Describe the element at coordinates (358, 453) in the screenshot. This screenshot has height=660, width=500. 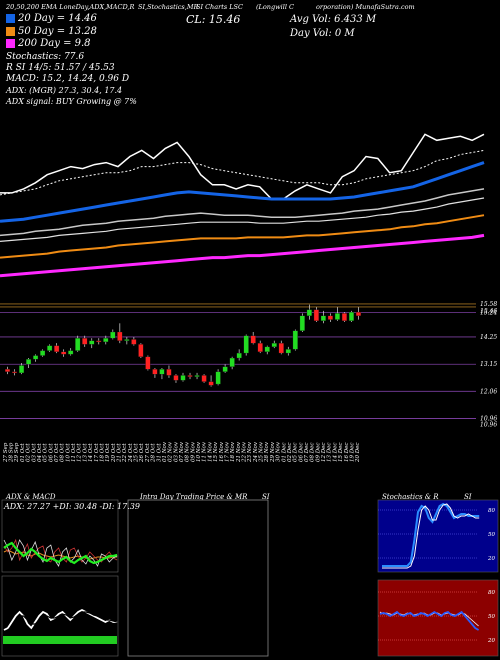
I see `date-tick-label: 20 Dec` at that location.